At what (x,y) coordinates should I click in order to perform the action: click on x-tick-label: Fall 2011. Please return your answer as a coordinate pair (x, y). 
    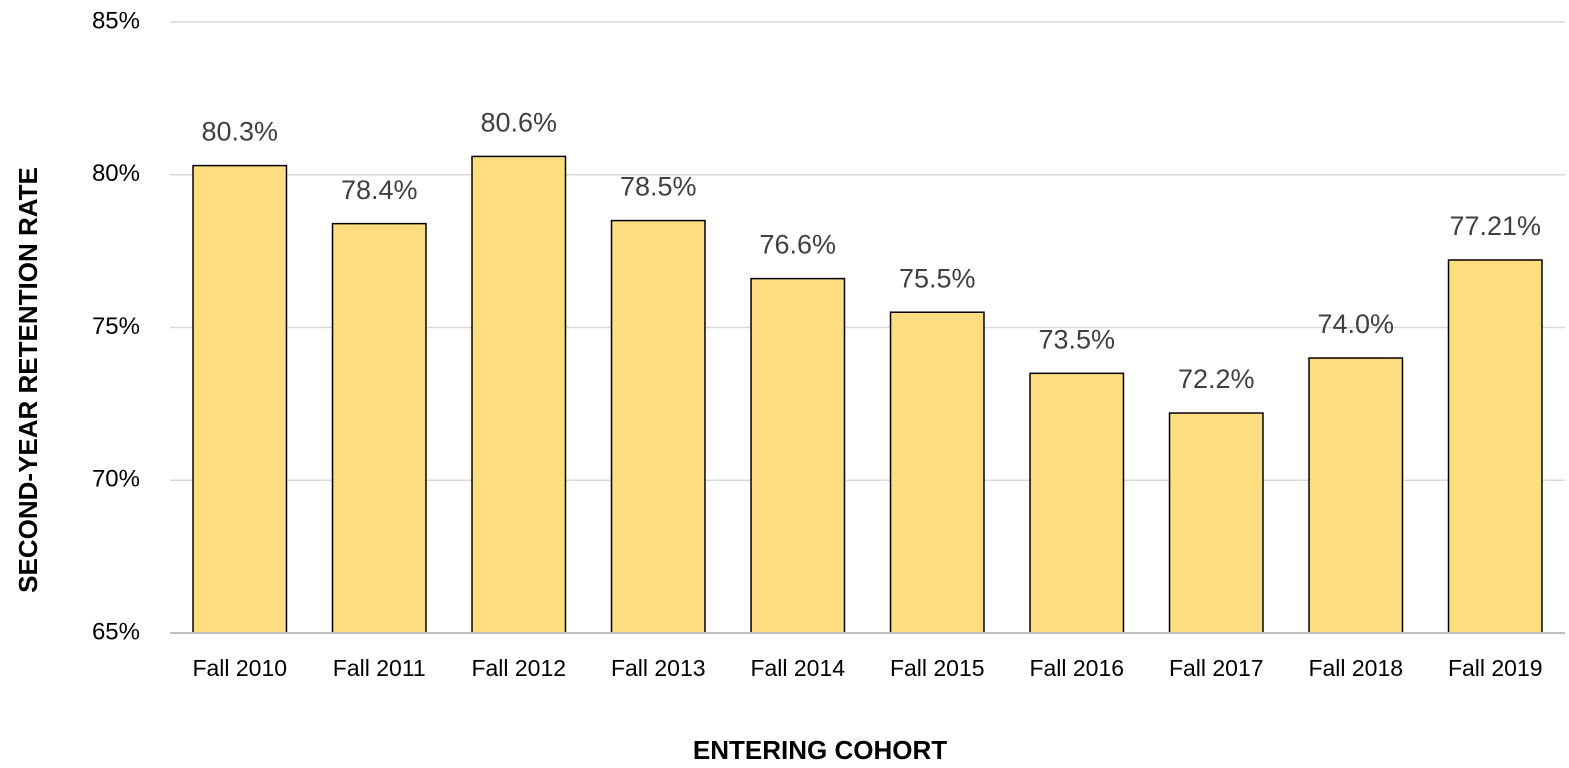
    Looking at the image, I should click on (379, 668).